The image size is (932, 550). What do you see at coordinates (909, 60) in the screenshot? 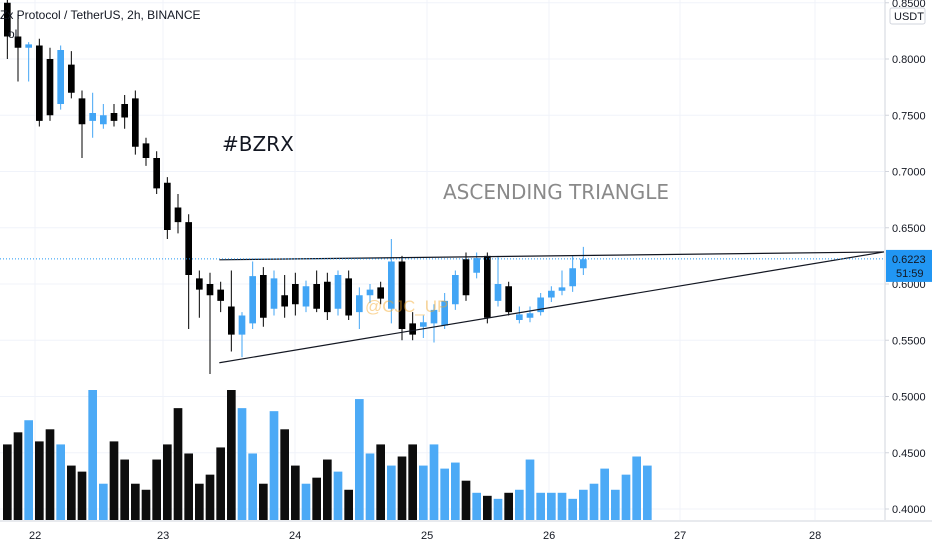
I see `price-tick-label: 0.8000` at bounding box center [909, 60].